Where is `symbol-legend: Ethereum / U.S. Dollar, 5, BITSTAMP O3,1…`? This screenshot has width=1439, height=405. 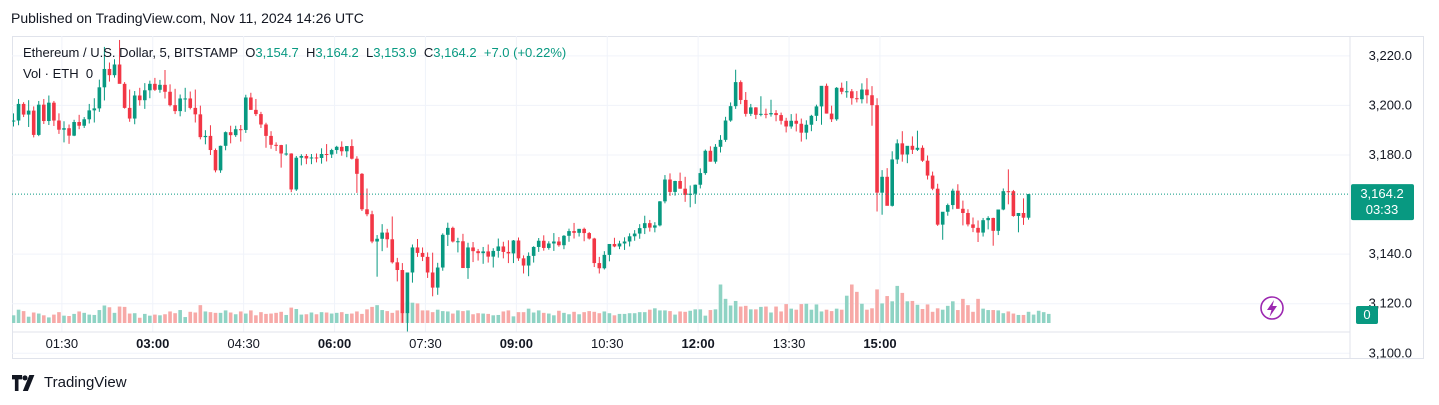
symbol-legend: Ethereum / U.S. Dollar, 5, BITSTAMP O3,1… is located at coordinates (294, 52).